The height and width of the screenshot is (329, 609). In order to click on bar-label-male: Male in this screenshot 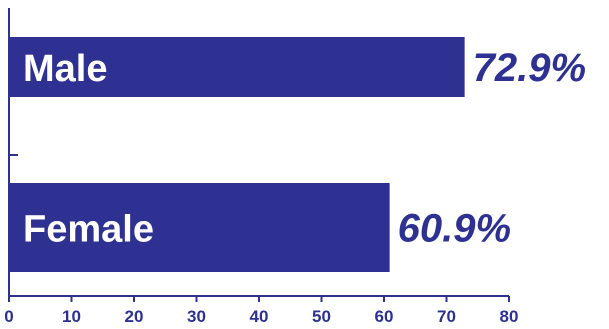, I will do `click(65, 69)`.